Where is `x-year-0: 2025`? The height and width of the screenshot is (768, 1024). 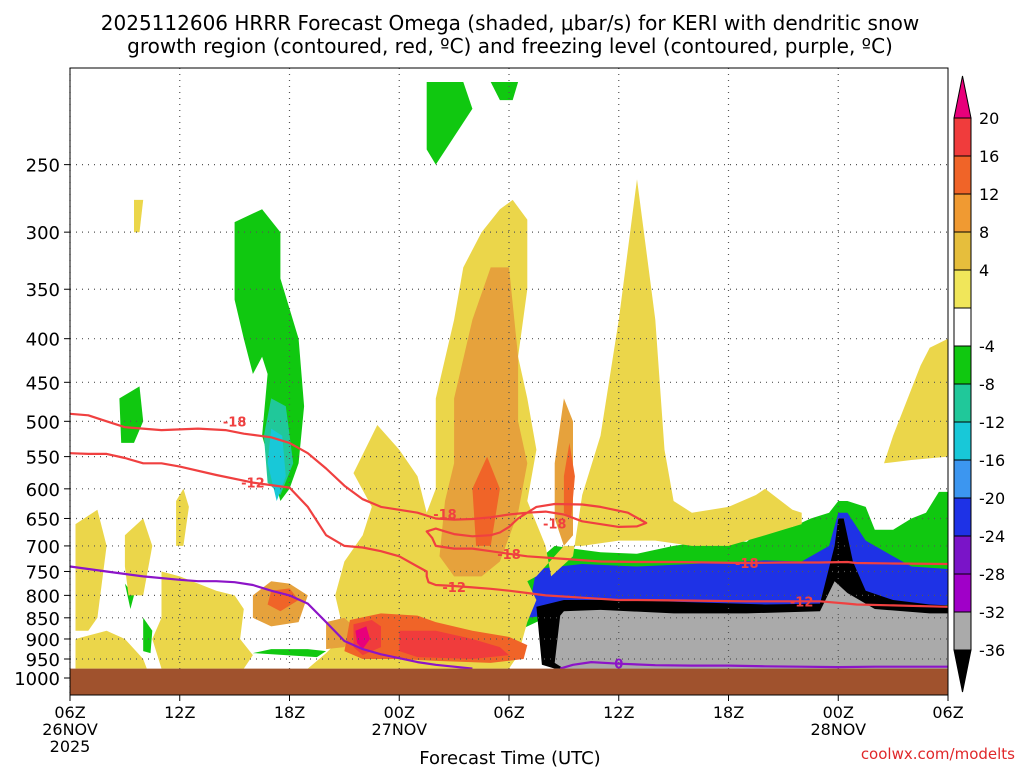
x-year-0: 2025 is located at coordinates (70, 746).